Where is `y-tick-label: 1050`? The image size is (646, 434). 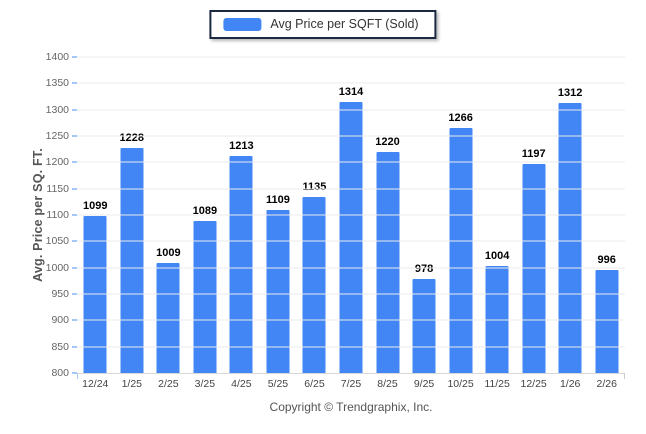 y-tick-label: 1050 is located at coordinates (57, 241).